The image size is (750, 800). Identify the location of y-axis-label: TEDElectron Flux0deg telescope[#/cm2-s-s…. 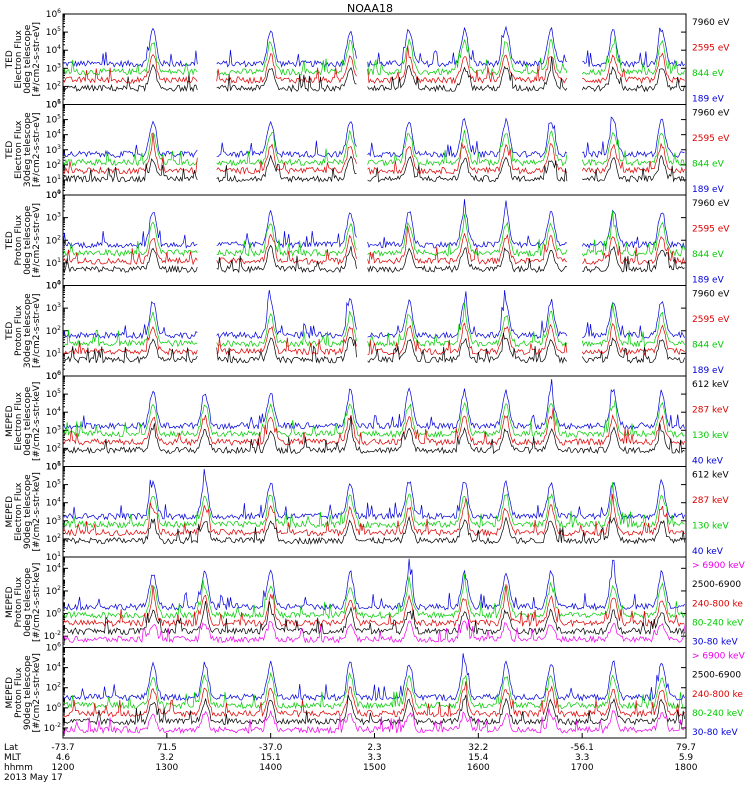
(23, 59).